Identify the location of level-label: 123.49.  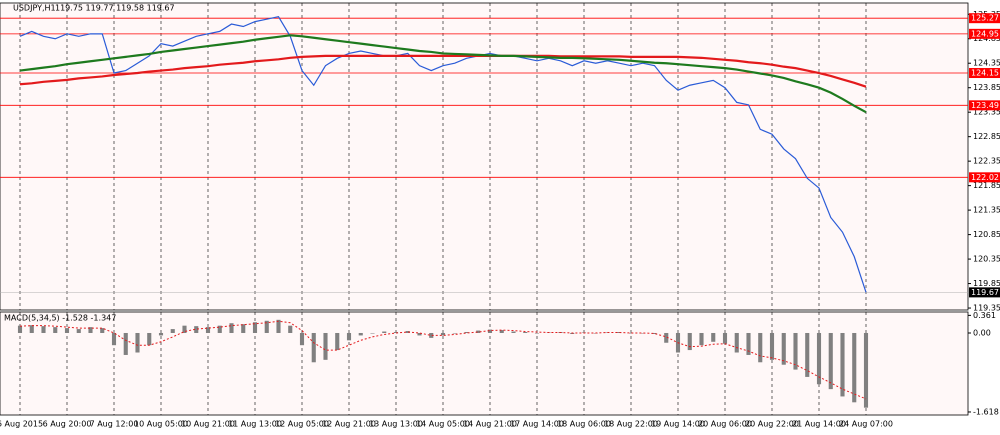
(985, 105).